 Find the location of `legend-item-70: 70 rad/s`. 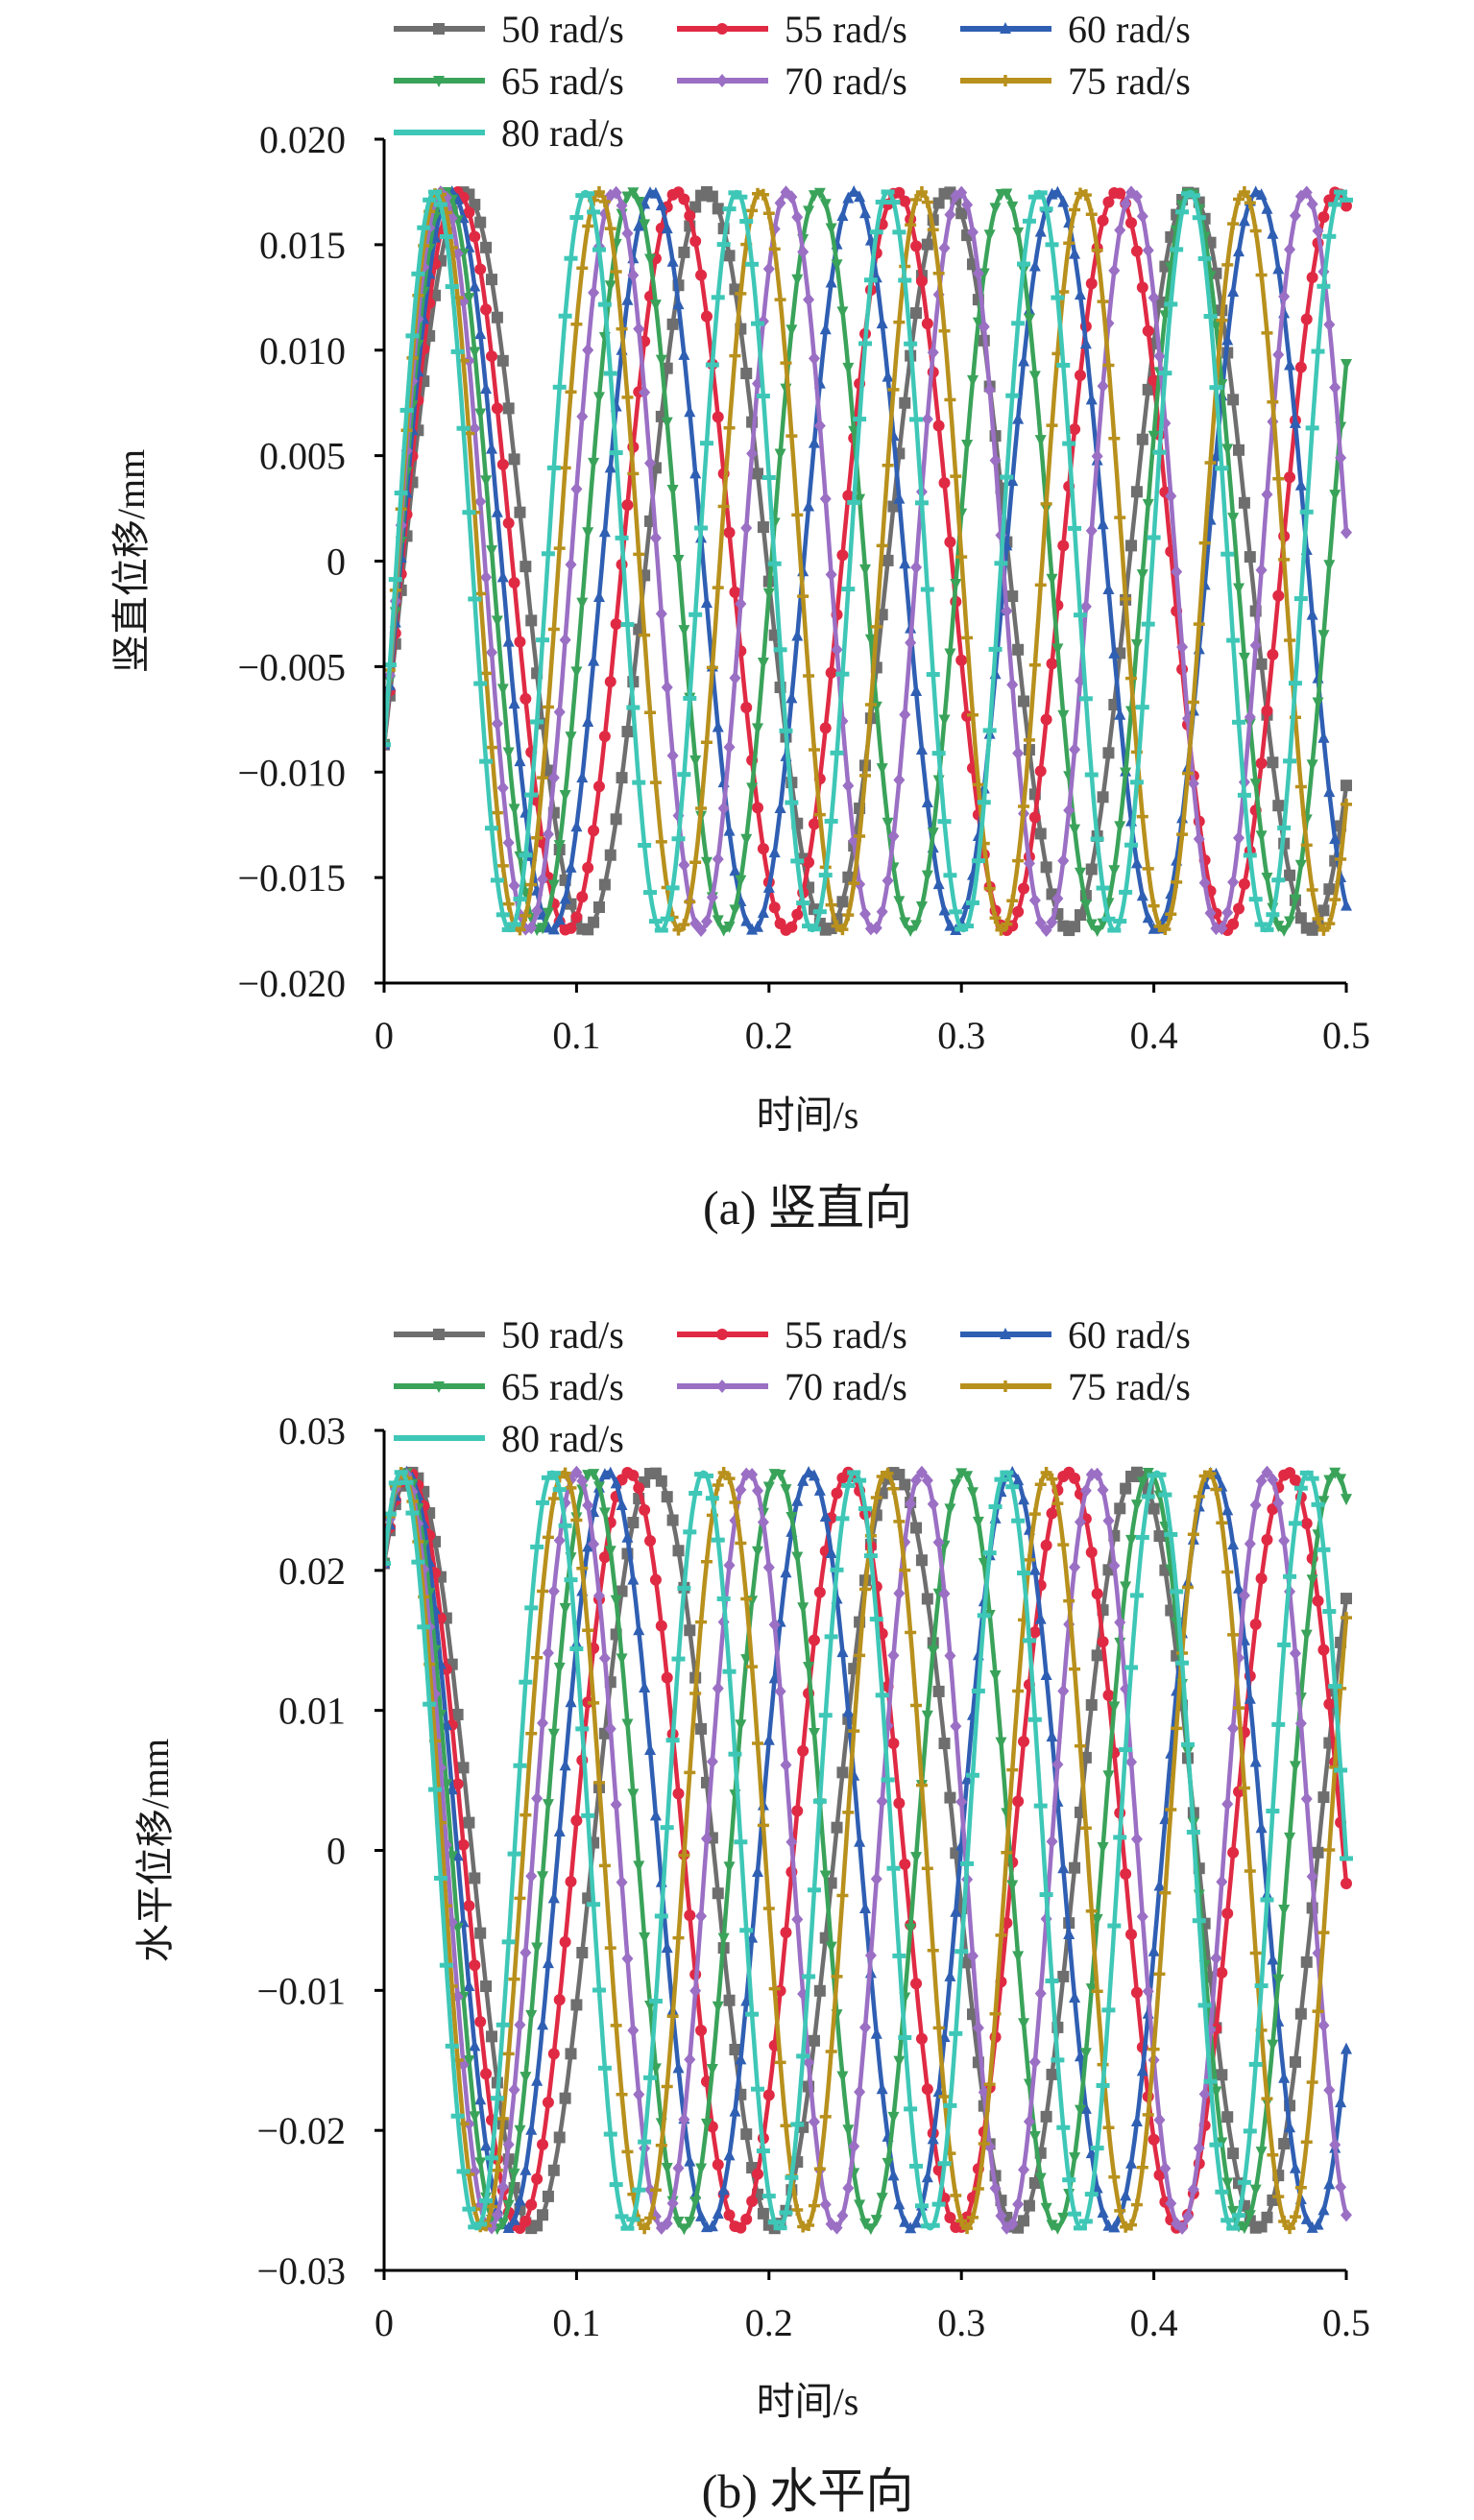

legend-item-70: 70 rad/s is located at coordinates (792, 81).